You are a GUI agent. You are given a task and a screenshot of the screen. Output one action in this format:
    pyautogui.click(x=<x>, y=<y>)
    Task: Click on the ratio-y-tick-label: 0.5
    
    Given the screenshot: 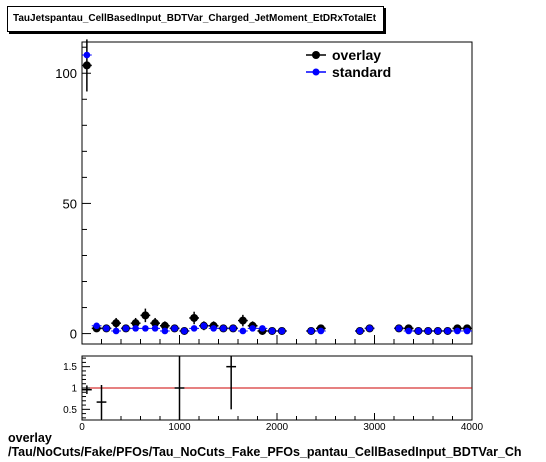 What is the action you would take?
    pyautogui.click(x=70, y=410)
    